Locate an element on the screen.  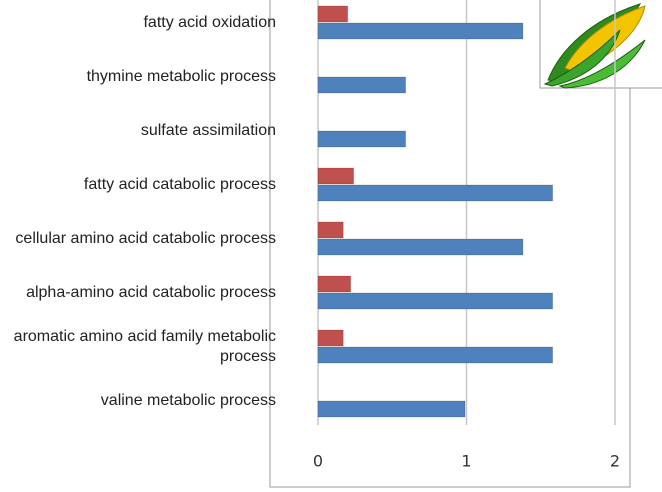
category-label: cellular amino acid catabolic process is located at coordinates (145, 238).